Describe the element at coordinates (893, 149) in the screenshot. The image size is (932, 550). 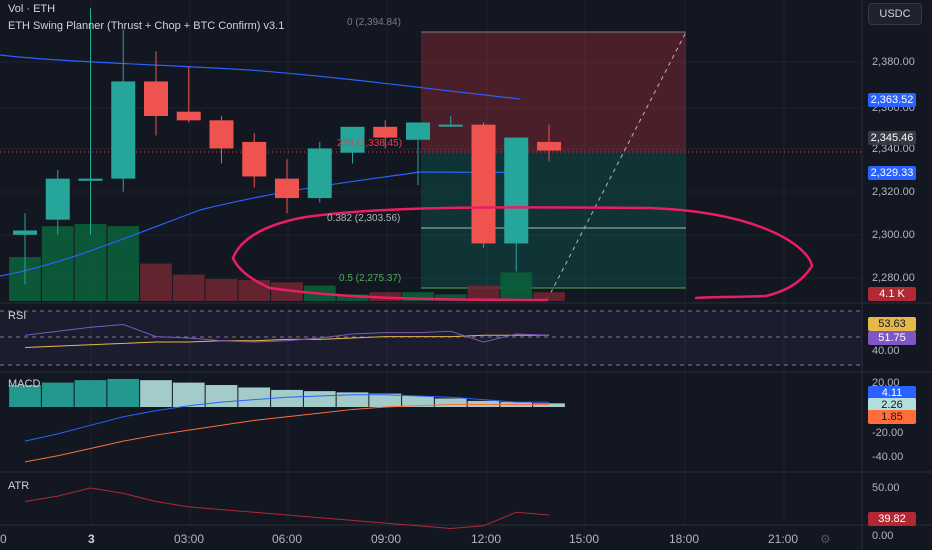
I see `price-tick: 2,340.00` at that location.